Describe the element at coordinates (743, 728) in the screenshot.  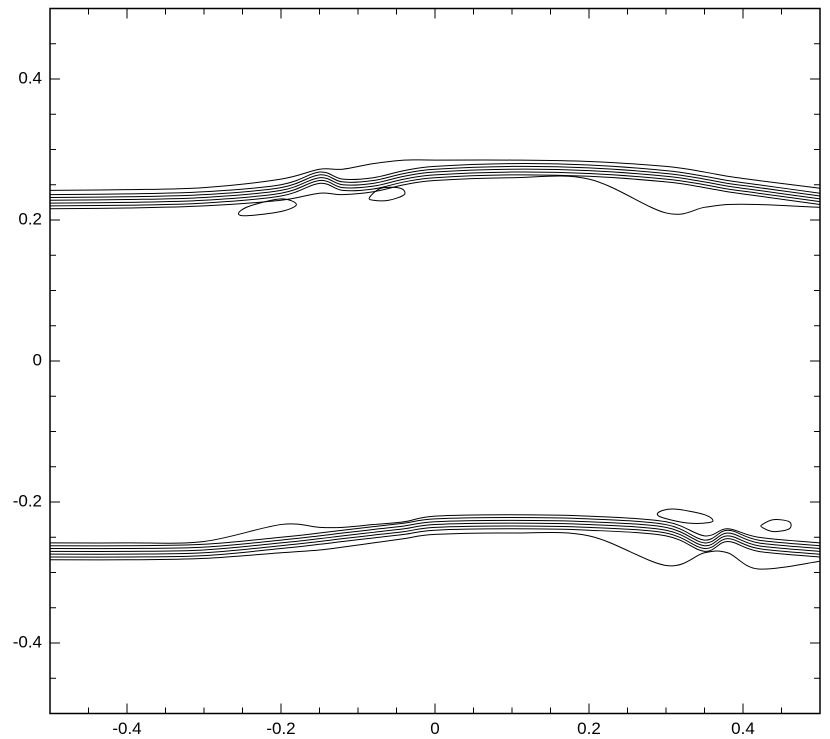
I see `x-tick-label: 0.4` at that location.